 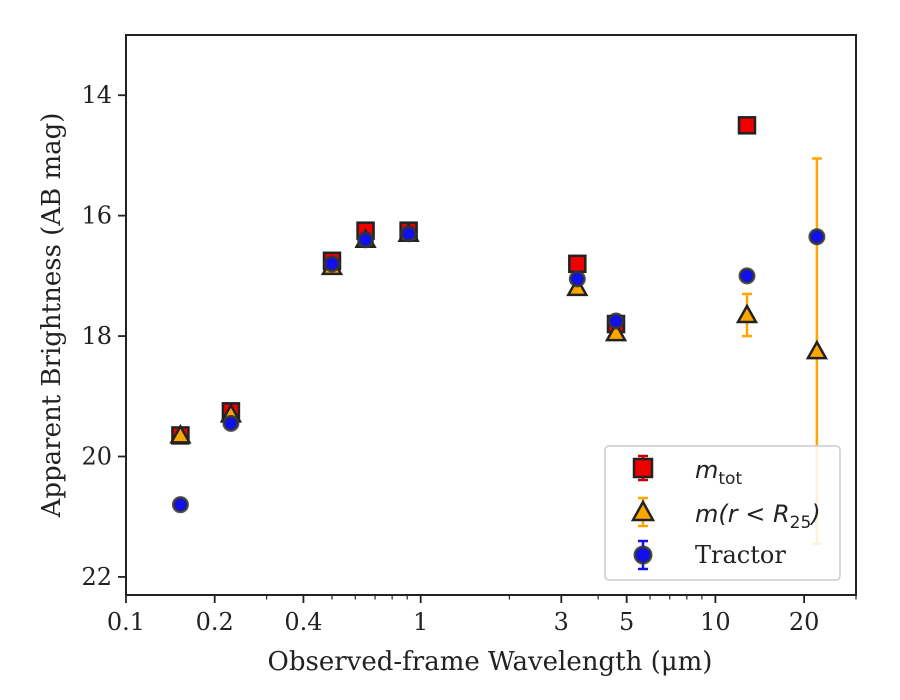 I want to click on legend-label-mtot-sub: tot, so click(x=730, y=479).